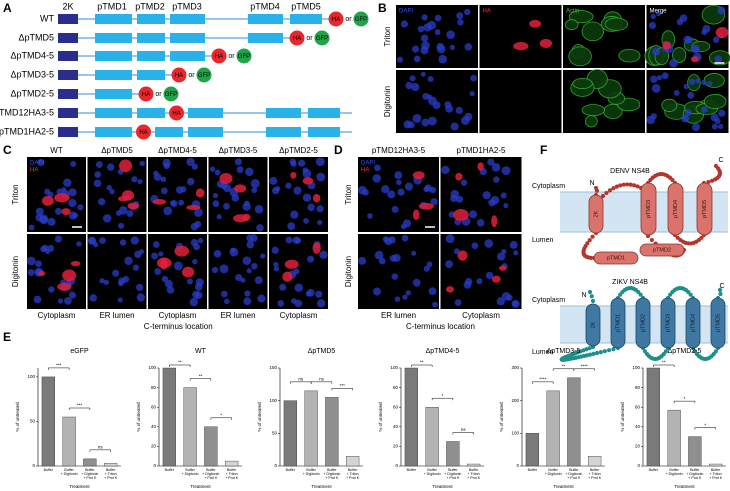 The width and height of the screenshot is (730, 491). What do you see at coordinates (47, 18) in the screenshot?
I see `construct-name: WT` at bounding box center [47, 18].